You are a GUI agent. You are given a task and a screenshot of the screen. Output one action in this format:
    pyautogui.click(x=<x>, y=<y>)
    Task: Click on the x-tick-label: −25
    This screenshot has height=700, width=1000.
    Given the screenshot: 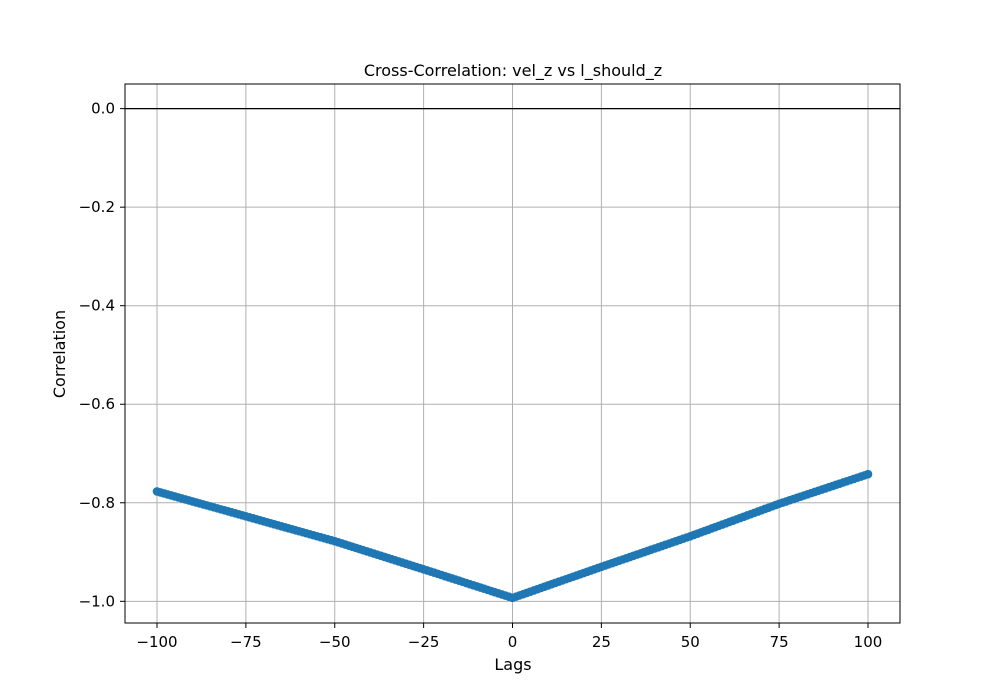 What is the action you would take?
    pyautogui.click(x=424, y=642)
    